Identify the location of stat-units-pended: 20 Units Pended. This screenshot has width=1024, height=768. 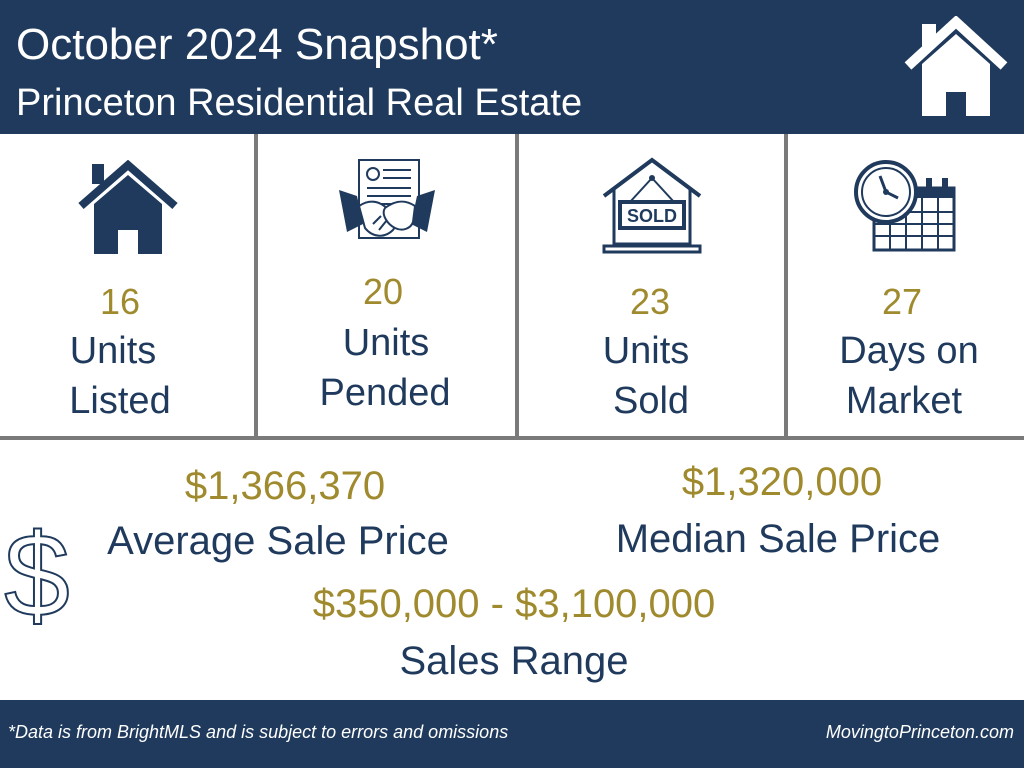
(387, 284).